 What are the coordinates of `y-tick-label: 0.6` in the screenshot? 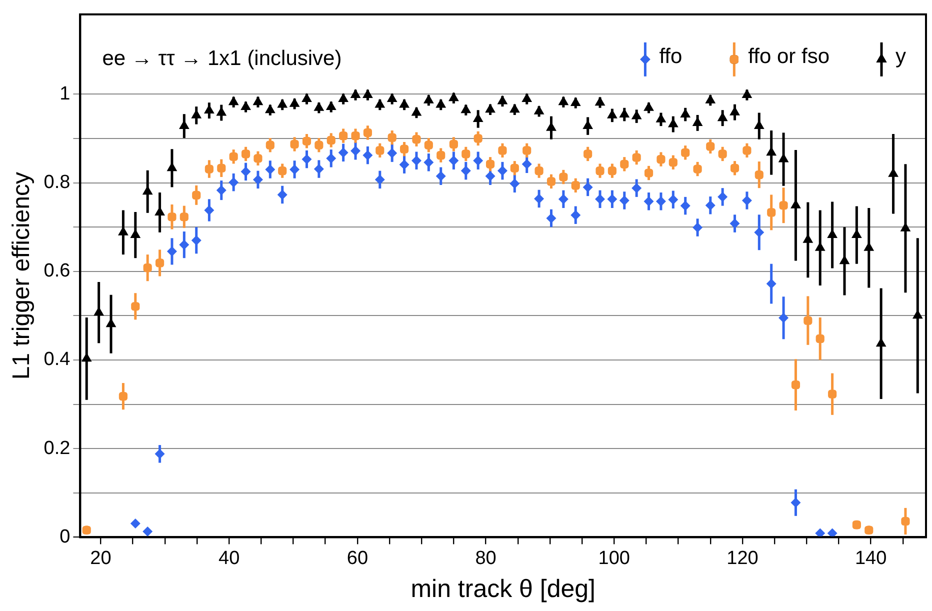 It's located at (57, 271).